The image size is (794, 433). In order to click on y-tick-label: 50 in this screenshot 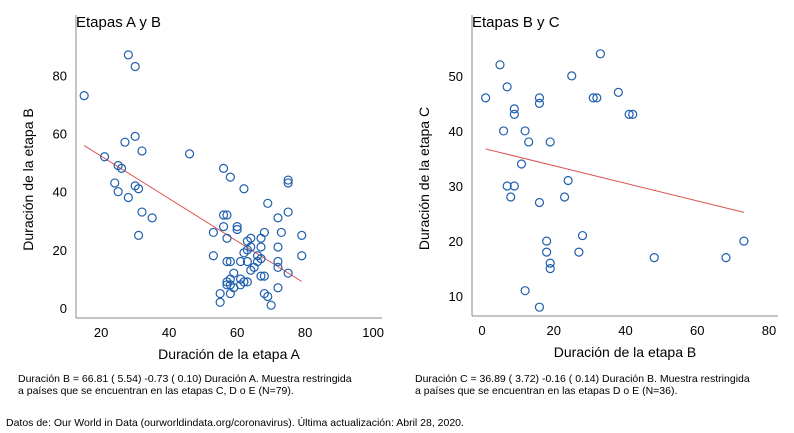, I will do `click(456, 76)`.